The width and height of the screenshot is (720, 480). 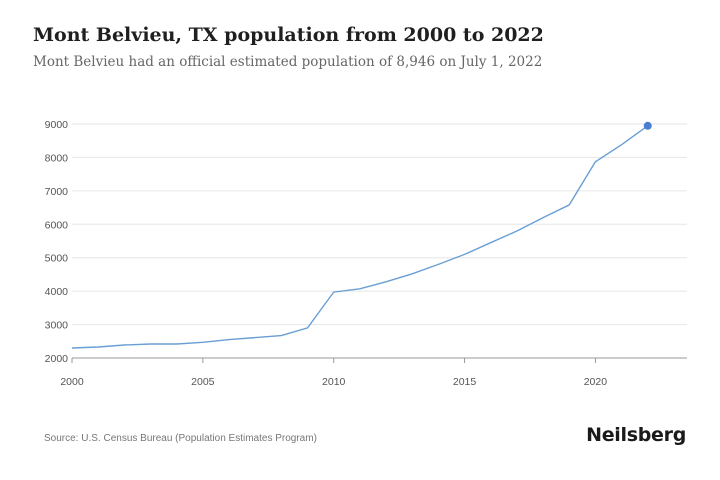 What do you see at coordinates (203, 382) in the screenshot?
I see `x-tick-label: 2005` at bounding box center [203, 382].